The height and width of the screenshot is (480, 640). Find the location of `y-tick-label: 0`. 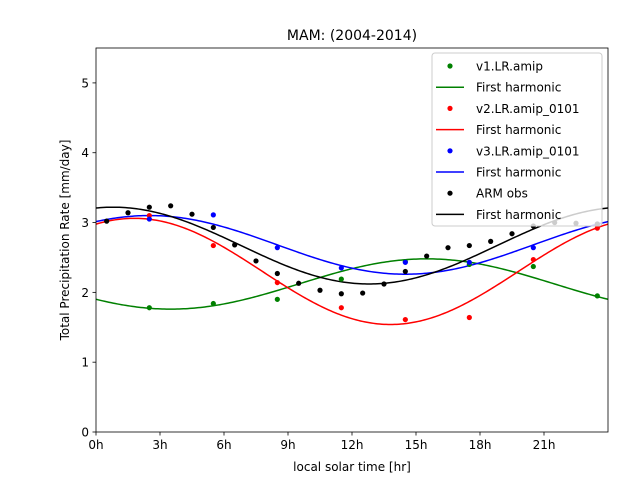

y-tick-label: 0 is located at coordinates (85, 433).